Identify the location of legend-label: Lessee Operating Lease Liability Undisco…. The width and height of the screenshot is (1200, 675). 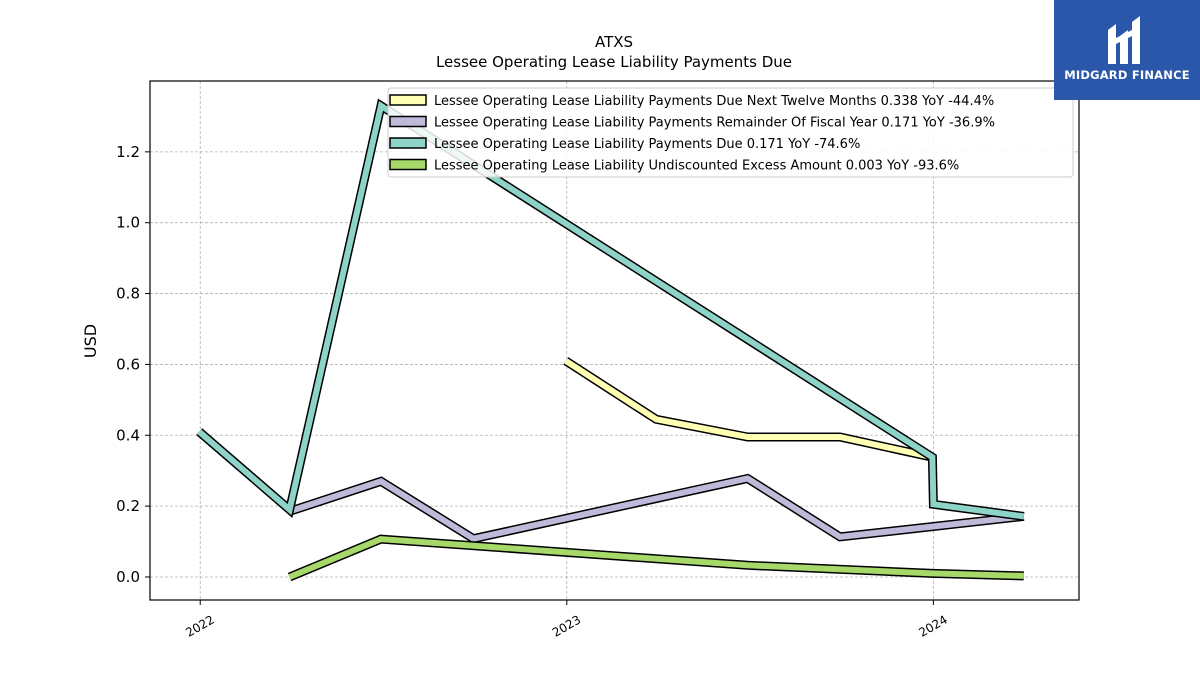
(696, 166).